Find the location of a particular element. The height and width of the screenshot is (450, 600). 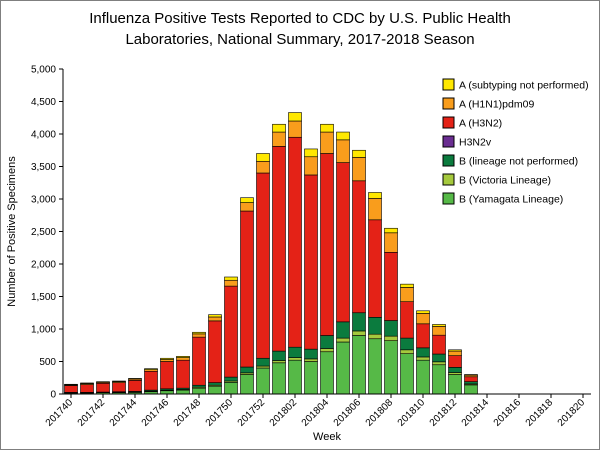

y-tick-label: 1,000 is located at coordinates (43, 330).